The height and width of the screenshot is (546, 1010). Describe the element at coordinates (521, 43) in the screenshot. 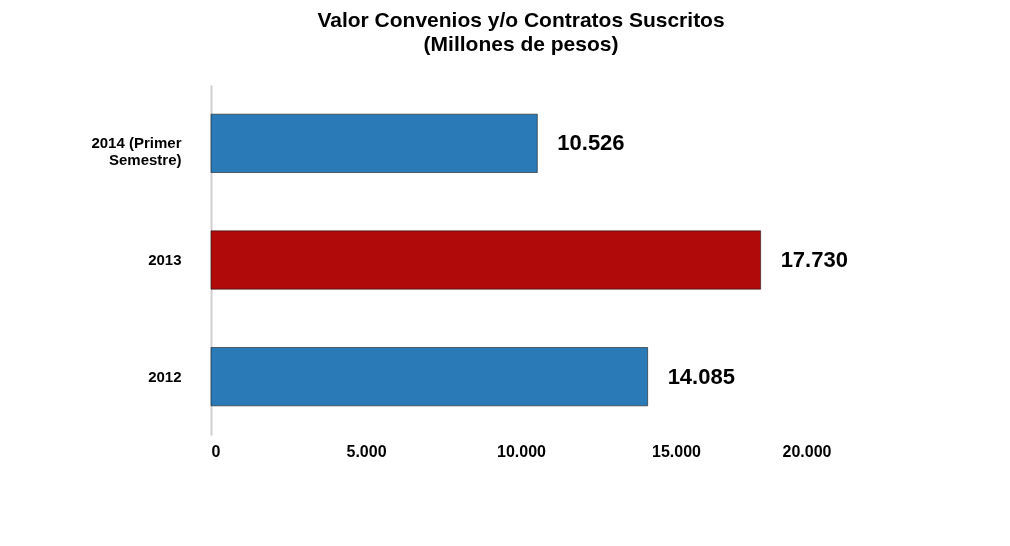

I see `chart-subtitle: (Millones de pesos)` at that location.